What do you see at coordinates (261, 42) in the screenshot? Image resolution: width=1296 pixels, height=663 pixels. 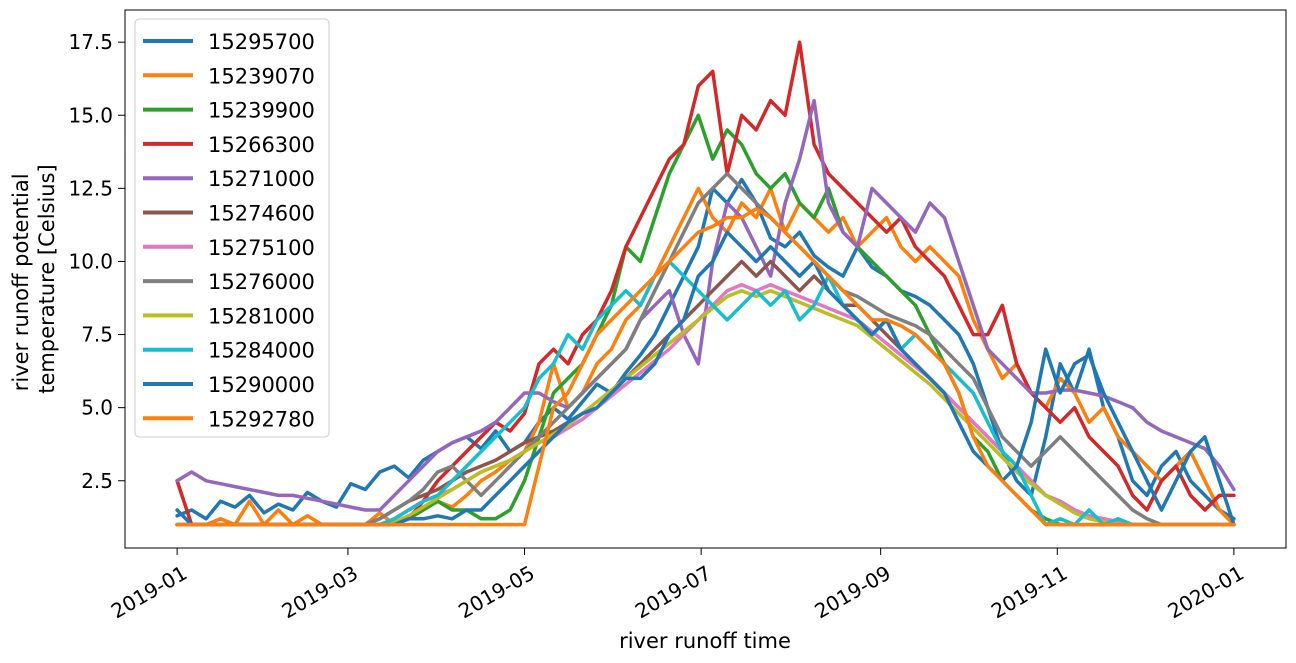 I see `legend-label: 15295700` at bounding box center [261, 42].